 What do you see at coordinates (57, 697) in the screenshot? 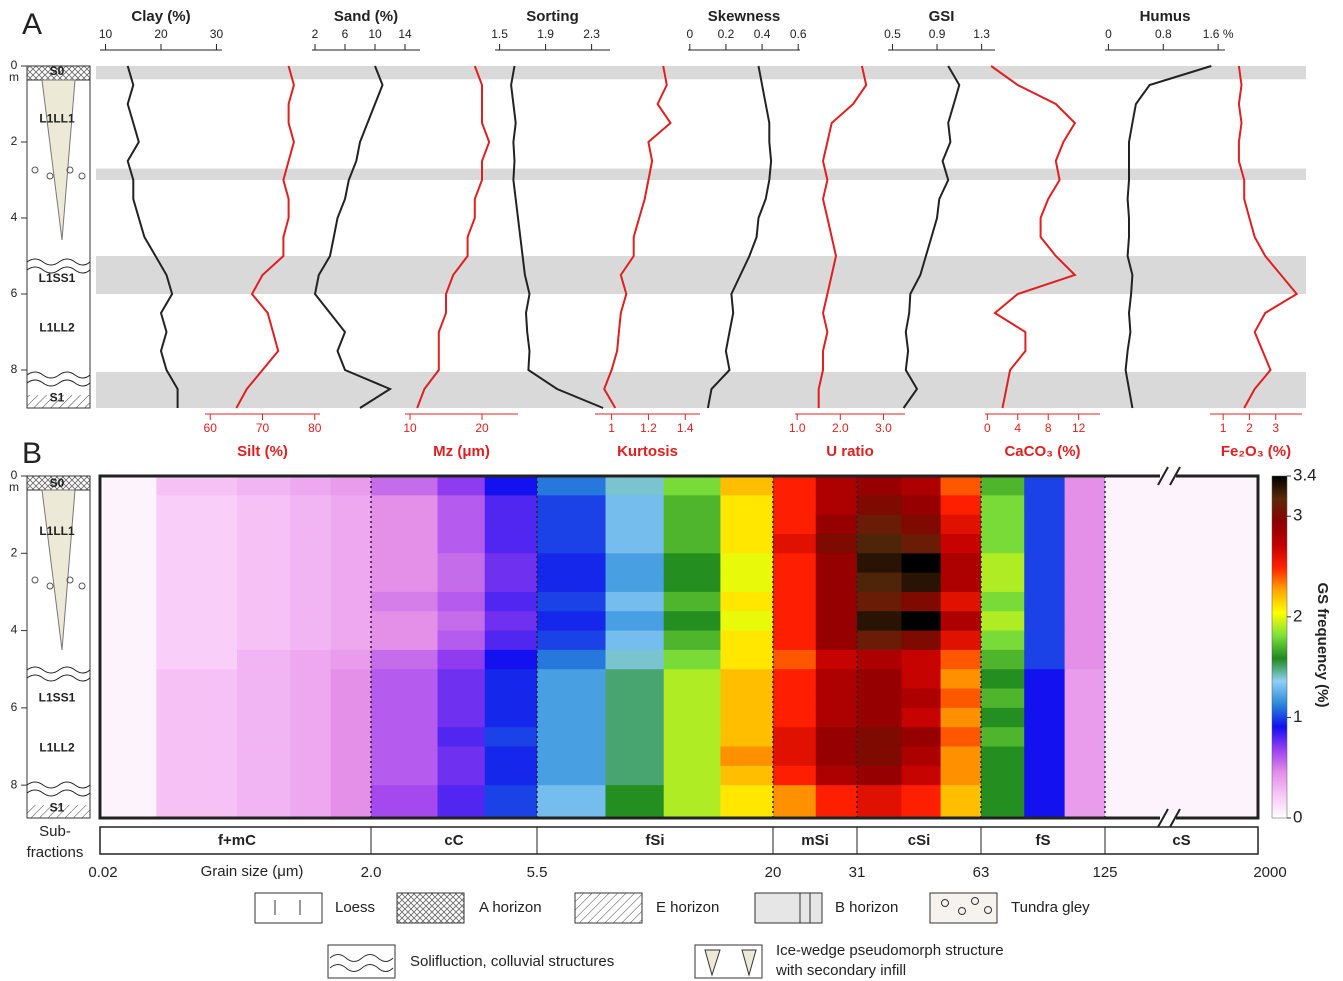
I see `unit-label: L1SS1` at bounding box center [57, 697].